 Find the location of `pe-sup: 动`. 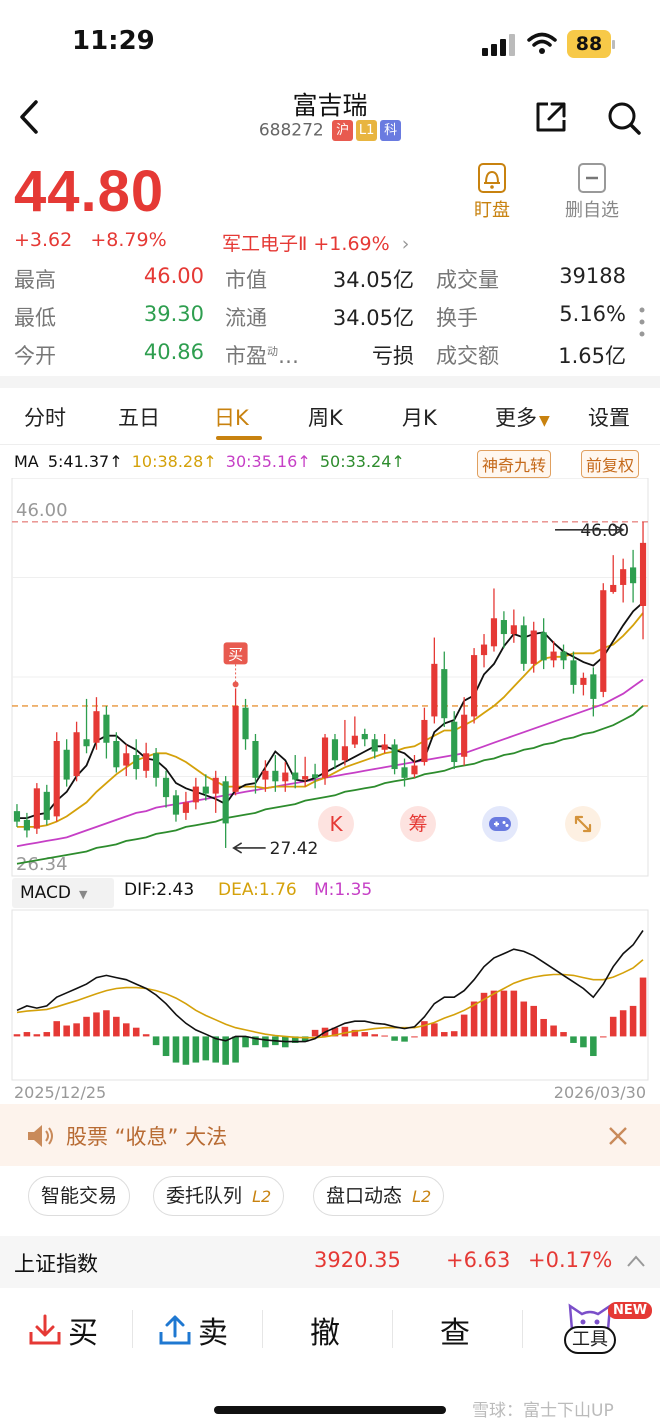

pe-sup: 动 is located at coordinates (272, 351).